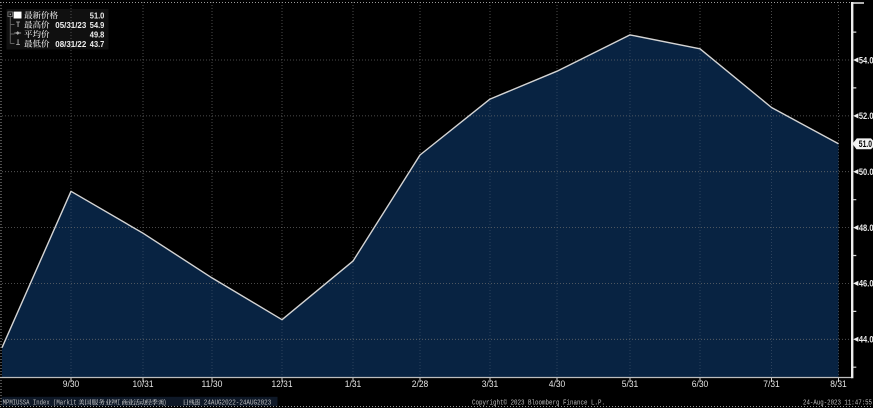  What do you see at coordinates (71, 44) in the screenshot?
I see `svg-text: 08/31/22` at bounding box center [71, 44].